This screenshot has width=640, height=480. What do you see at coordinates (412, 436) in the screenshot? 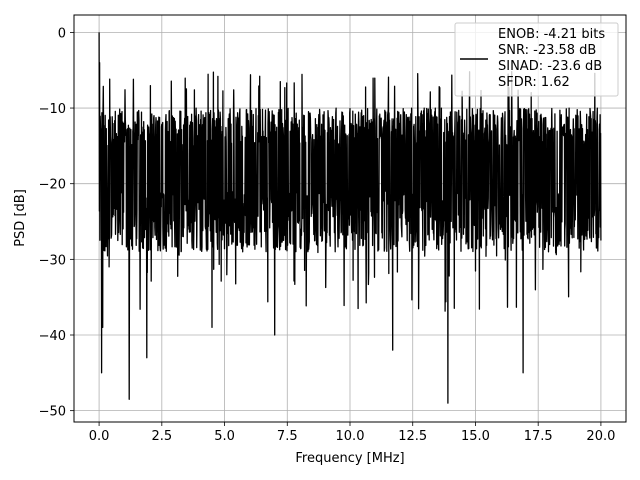
I see `x-tick-label: 12.5` at bounding box center [412, 436].